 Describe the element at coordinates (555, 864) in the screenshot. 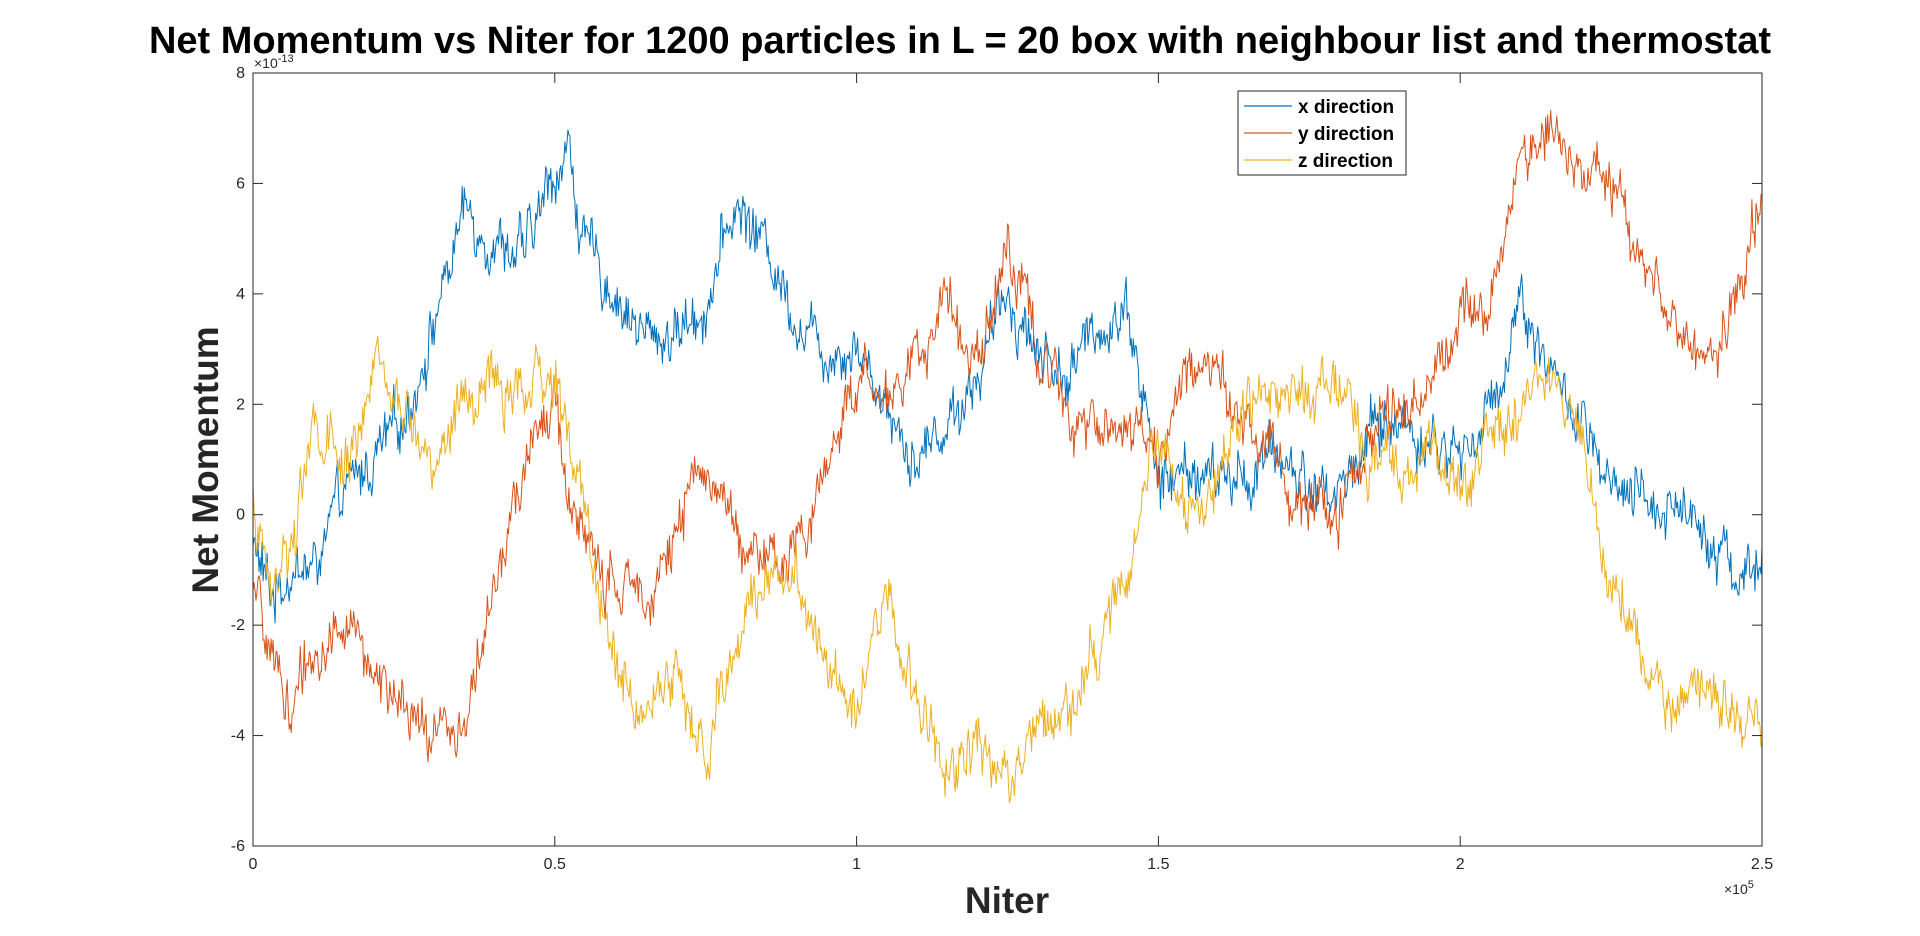

I see `x-tick-label: 0.5` at that location.